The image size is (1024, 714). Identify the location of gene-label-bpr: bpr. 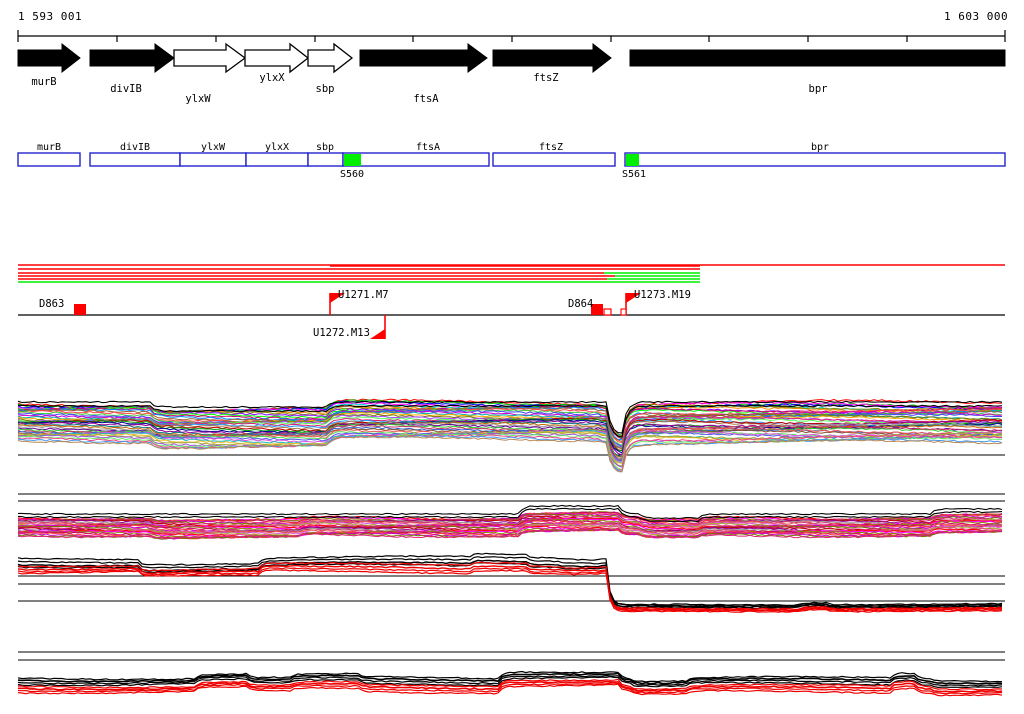
(818, 89).